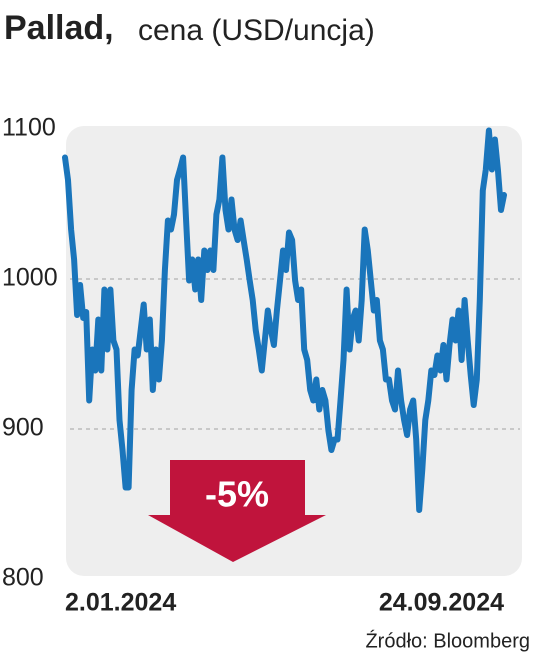 Image resolution: width=536 pixels, height=659 pixels. Describe the element at coordinates (23, 578) in the screenshot. I see `y-tick-label: 800` at that location.